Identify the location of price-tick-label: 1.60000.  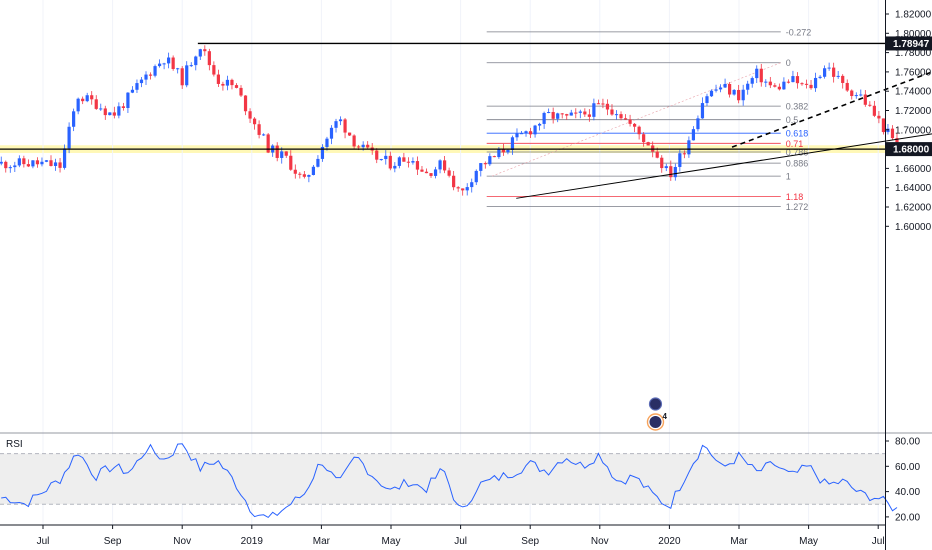
(913, 227).